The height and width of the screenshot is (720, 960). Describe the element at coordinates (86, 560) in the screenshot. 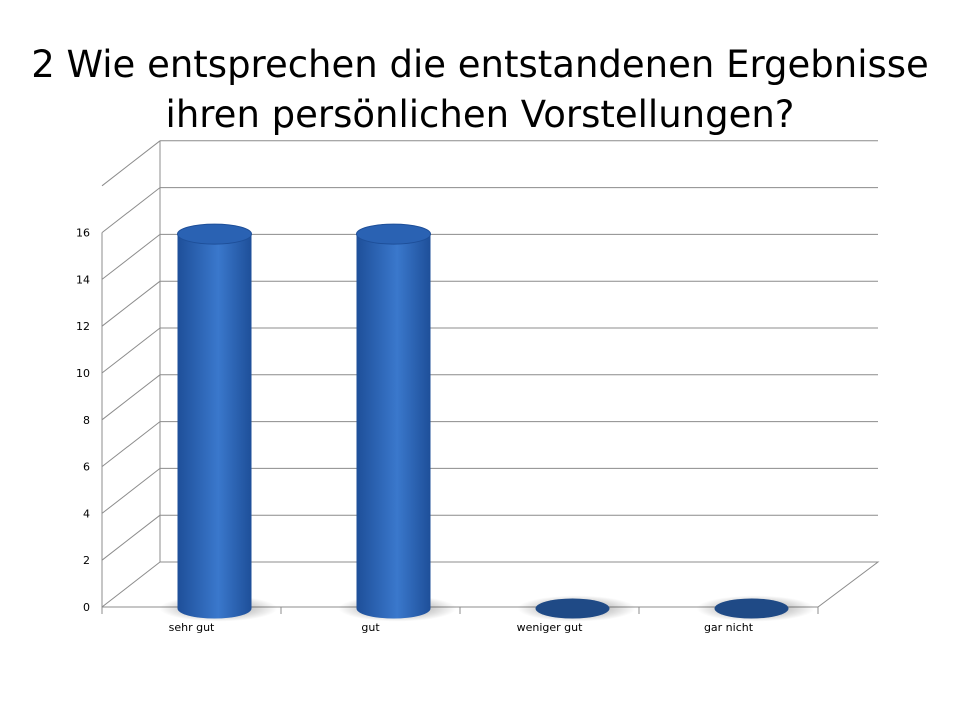

I see `y-tick-label: 2` at that location.